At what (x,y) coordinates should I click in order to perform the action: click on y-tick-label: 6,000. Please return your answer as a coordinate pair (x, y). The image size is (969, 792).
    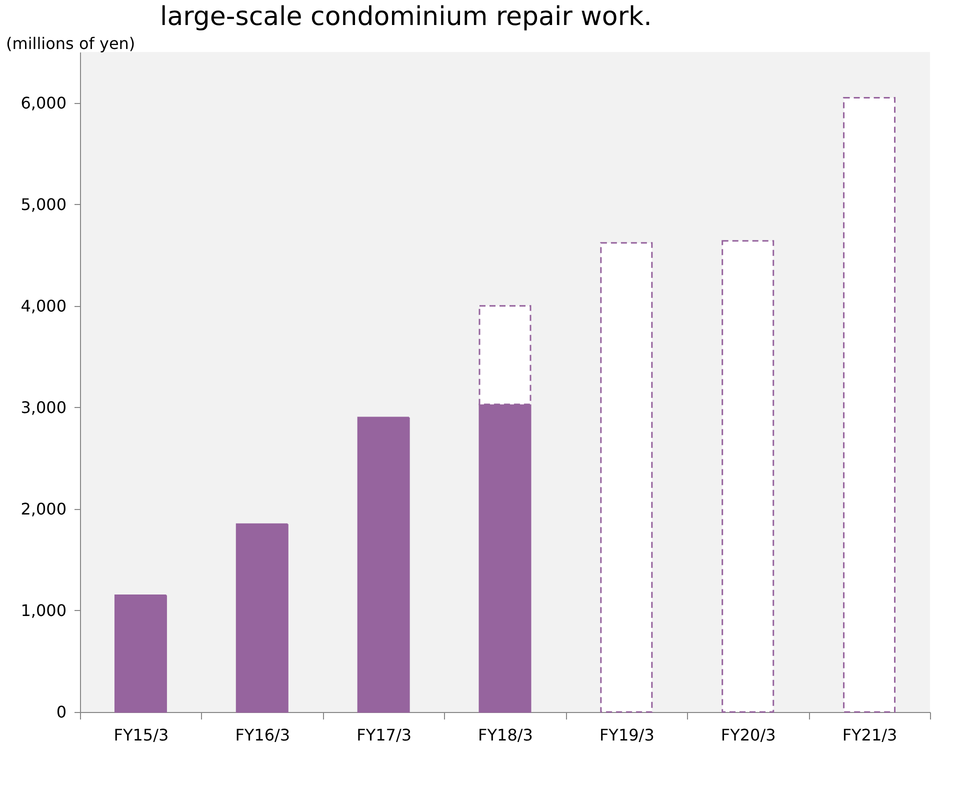
    Looking at the image, I should click on (43, 102).